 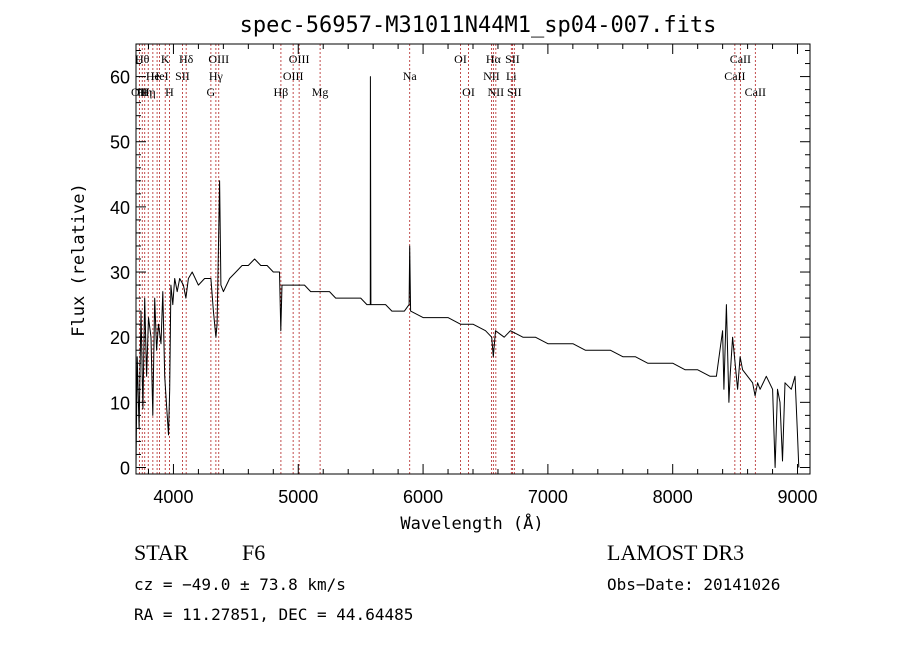 What do you see at coordinates (693, 584) in the screenshot?
I see `obs-date-text: Obs−Date: 20141026` at bounding box center [693, 584].